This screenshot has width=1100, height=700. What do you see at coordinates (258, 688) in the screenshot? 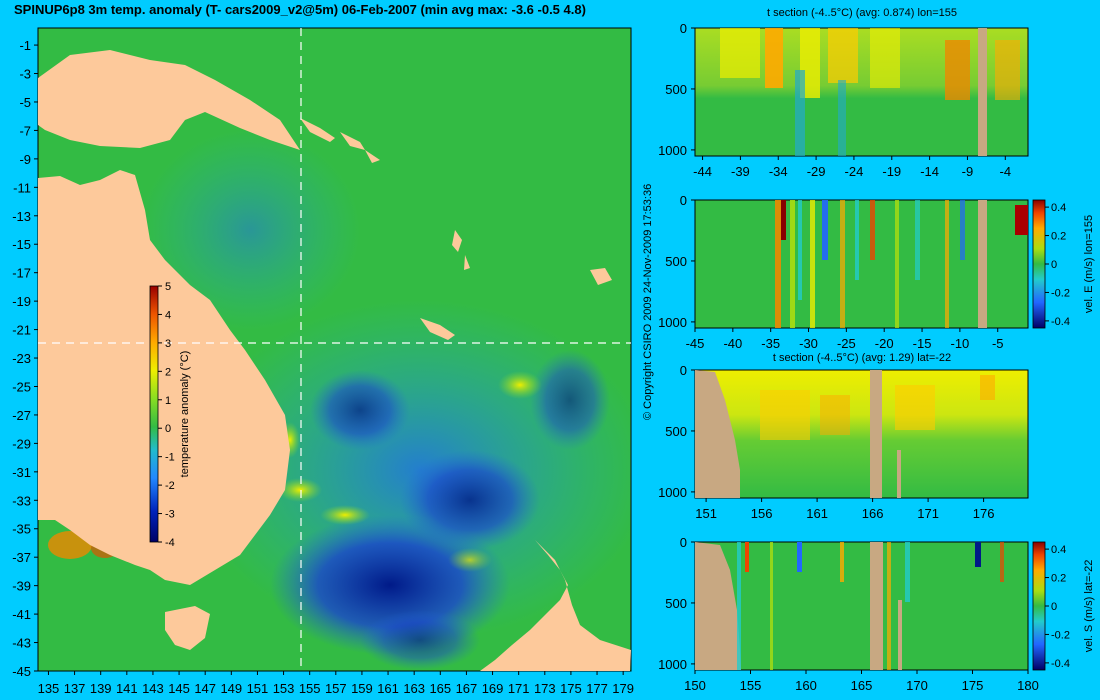
I see `map-x-tick-label: 151` at bounding box center [258, 688].